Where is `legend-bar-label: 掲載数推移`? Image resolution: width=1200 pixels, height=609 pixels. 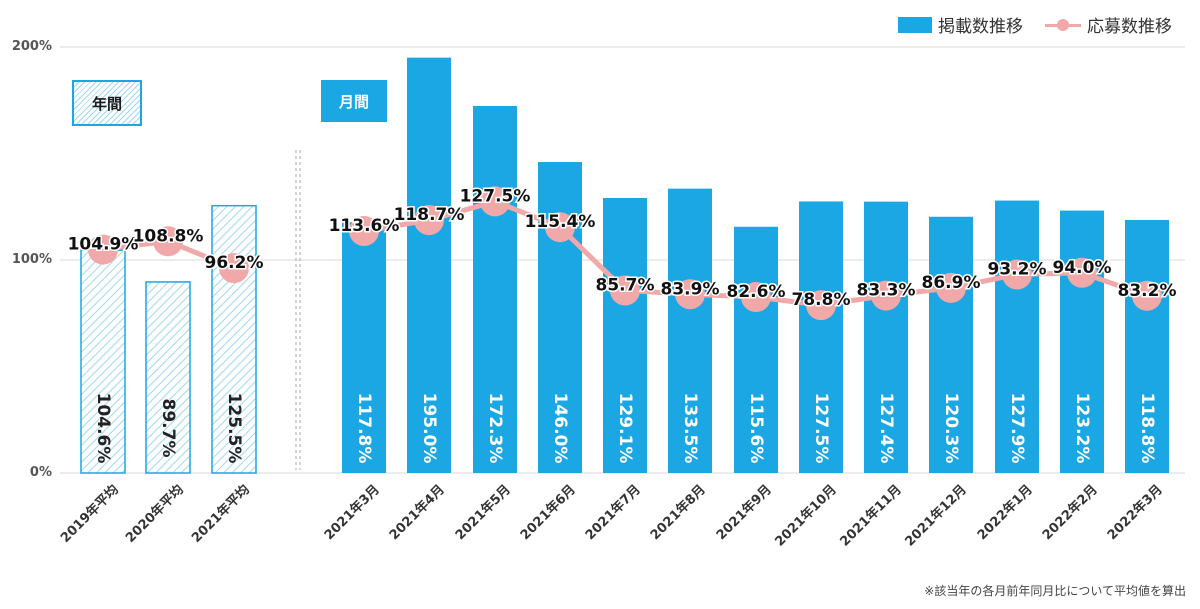
legend-bar-label: 掲載数推移 is located at coordinates (980, 27).